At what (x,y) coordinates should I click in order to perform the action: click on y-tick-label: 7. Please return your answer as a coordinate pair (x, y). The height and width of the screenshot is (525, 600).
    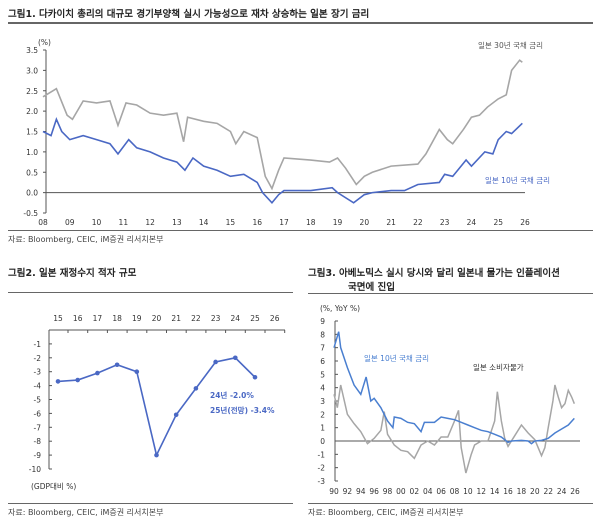
    Looking at the image, I should click on (322, 348).